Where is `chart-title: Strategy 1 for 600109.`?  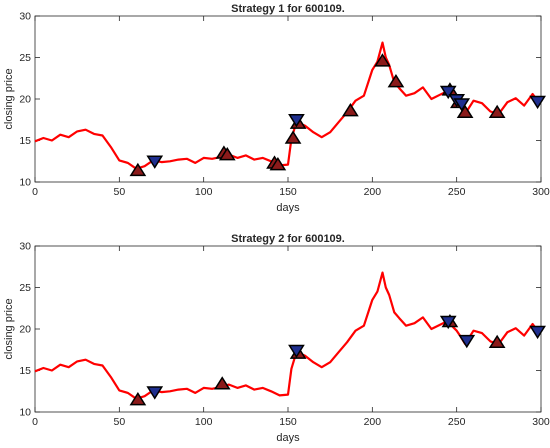 chart-title: Strategy 1 for 600109. is located at coordinates (288, 9).